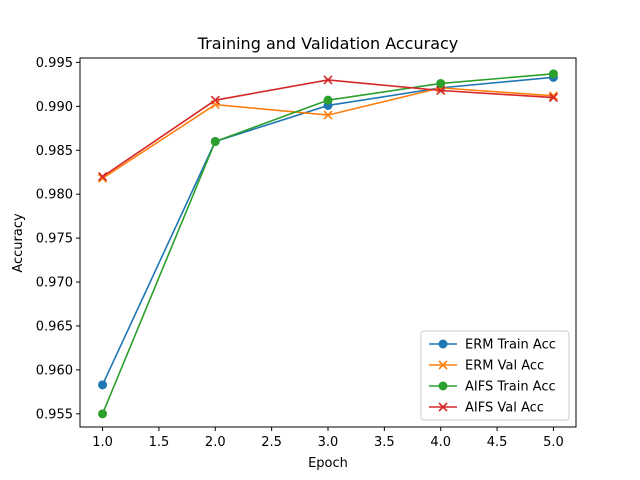 This screenshot has height=480, width=640. What do you see at coordinates (510, 387) in the screenshot?
I see `legend-label: AIFS Train Acc` at bounding box center [510, 387].